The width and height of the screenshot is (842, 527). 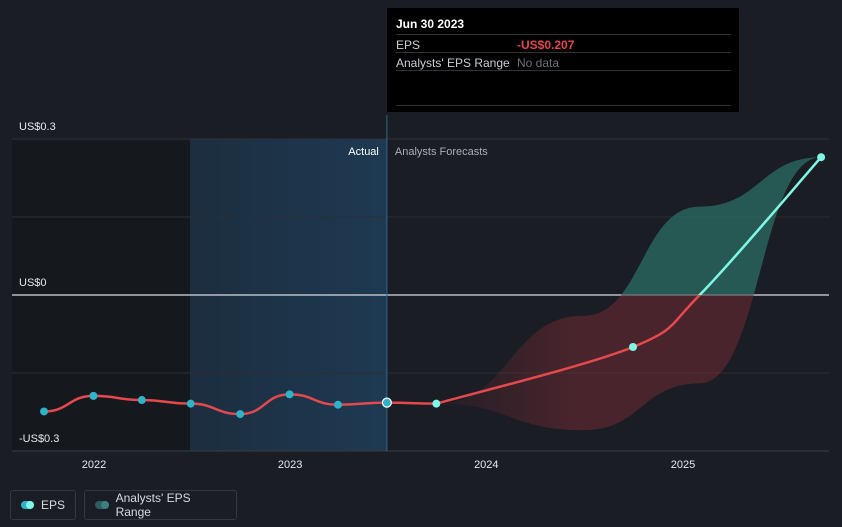 I want to click on range-band-positive, so click(x=721, y=226).